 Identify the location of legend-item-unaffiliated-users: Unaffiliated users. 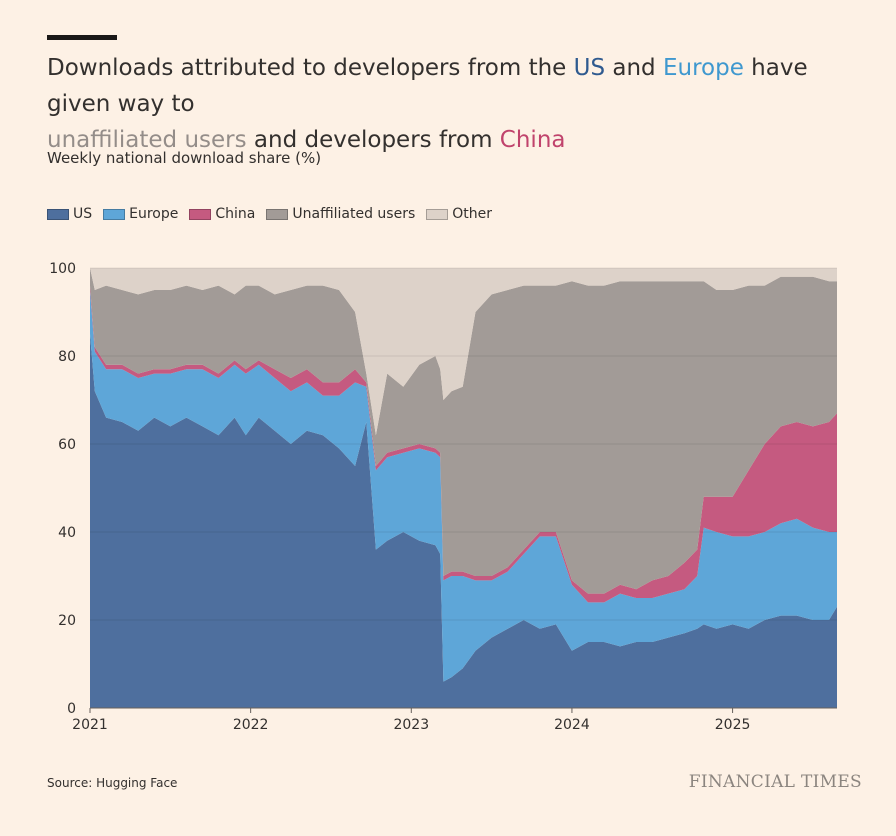
(340, 214).